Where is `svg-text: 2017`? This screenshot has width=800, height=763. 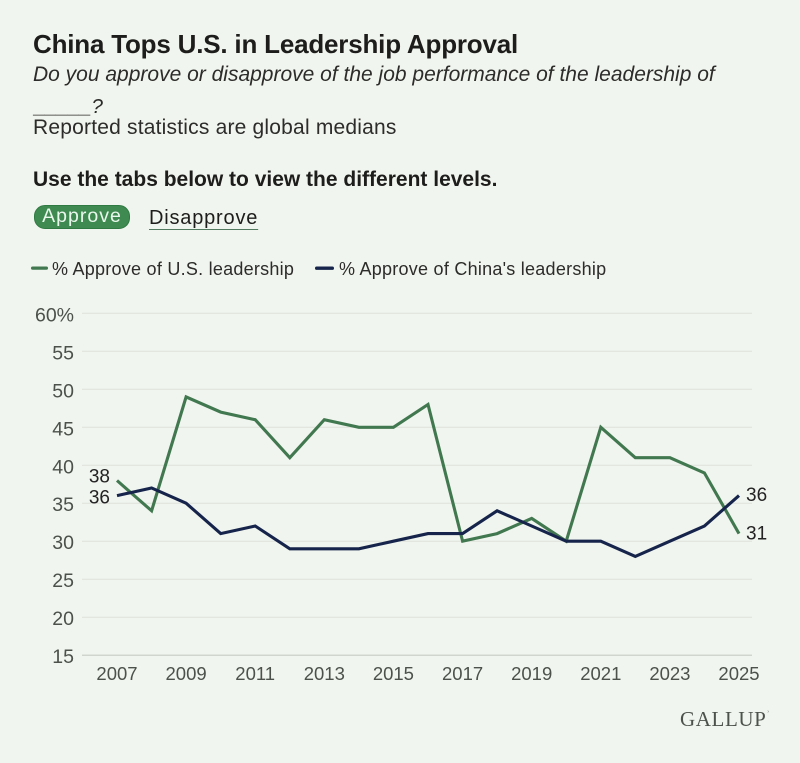 svg-text: 2017 is located at coordinates (462, 673).